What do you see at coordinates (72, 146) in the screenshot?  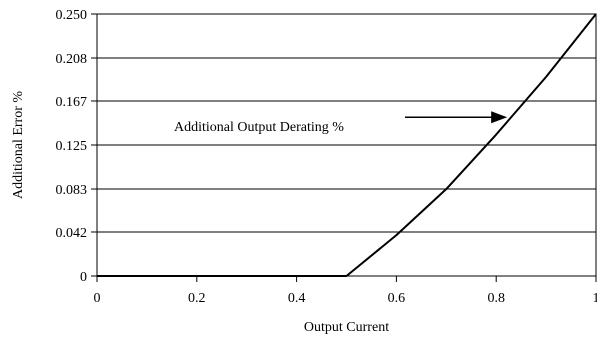 I see `y-tick-label: 0.125` at bounding box center [72, 146].